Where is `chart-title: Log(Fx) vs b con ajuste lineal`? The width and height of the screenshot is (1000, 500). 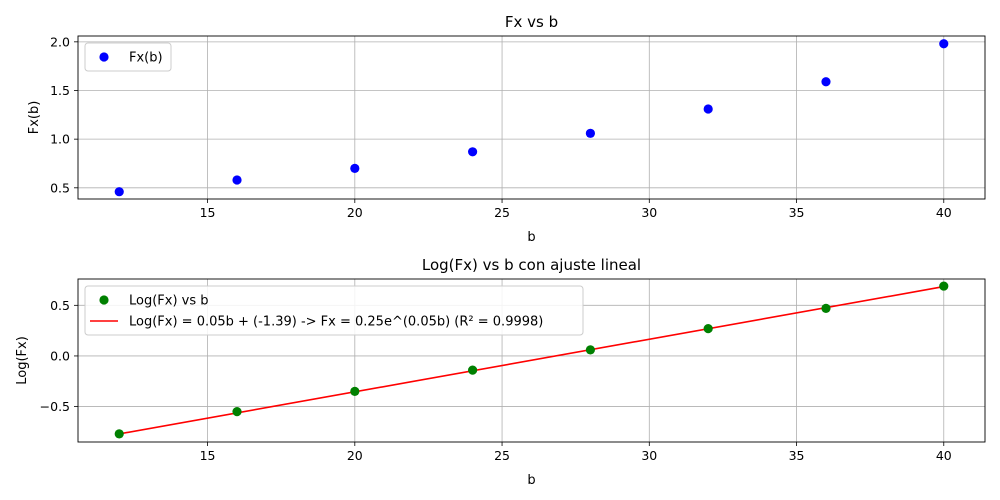
chart-title: Log(Fx) vs b con ajuste lineal is located at coordinates (531, 265).